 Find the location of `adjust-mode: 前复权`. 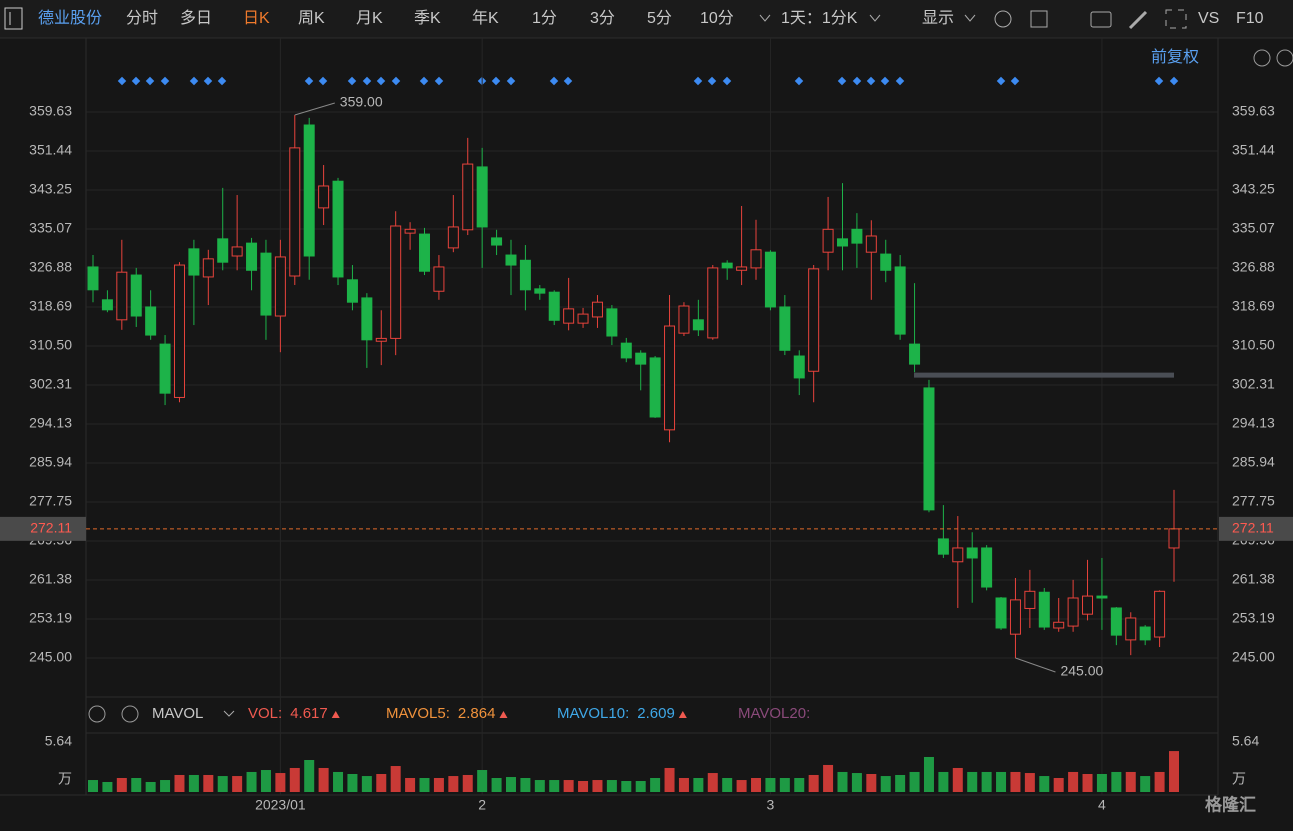

adjust-mode: 前复权 is located at coordinates (1175, 57).